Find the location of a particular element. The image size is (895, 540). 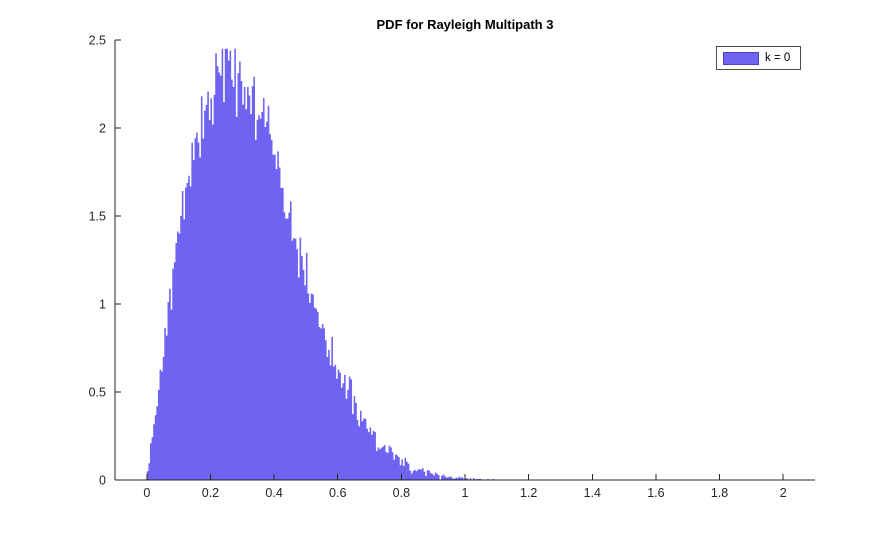

legend-swatch-icon is located at coordinates (741, 58).